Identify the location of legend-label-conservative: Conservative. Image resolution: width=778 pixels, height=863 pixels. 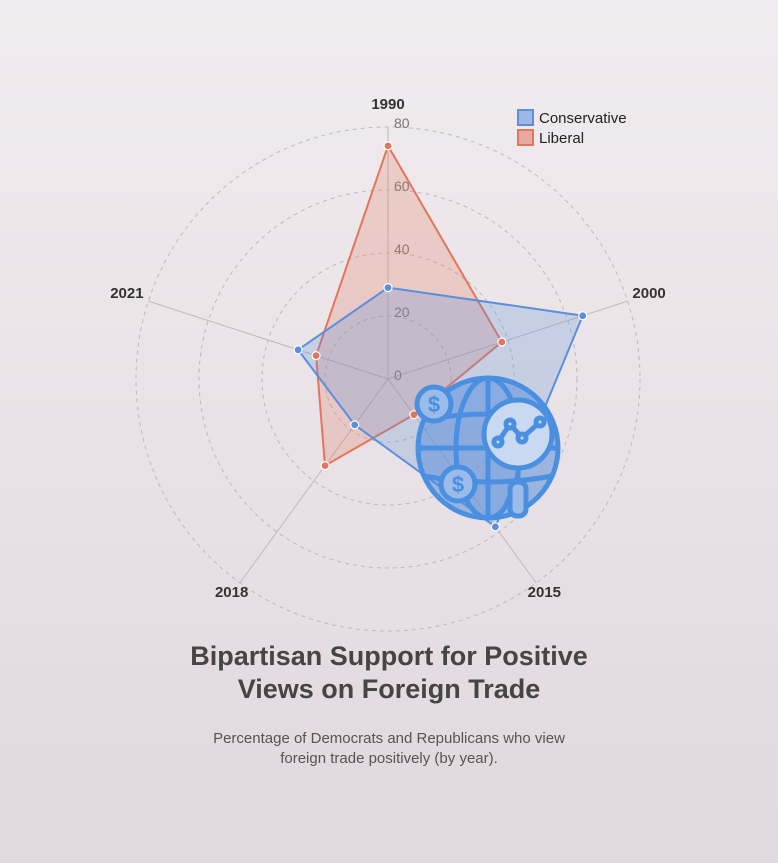
(583, 118).